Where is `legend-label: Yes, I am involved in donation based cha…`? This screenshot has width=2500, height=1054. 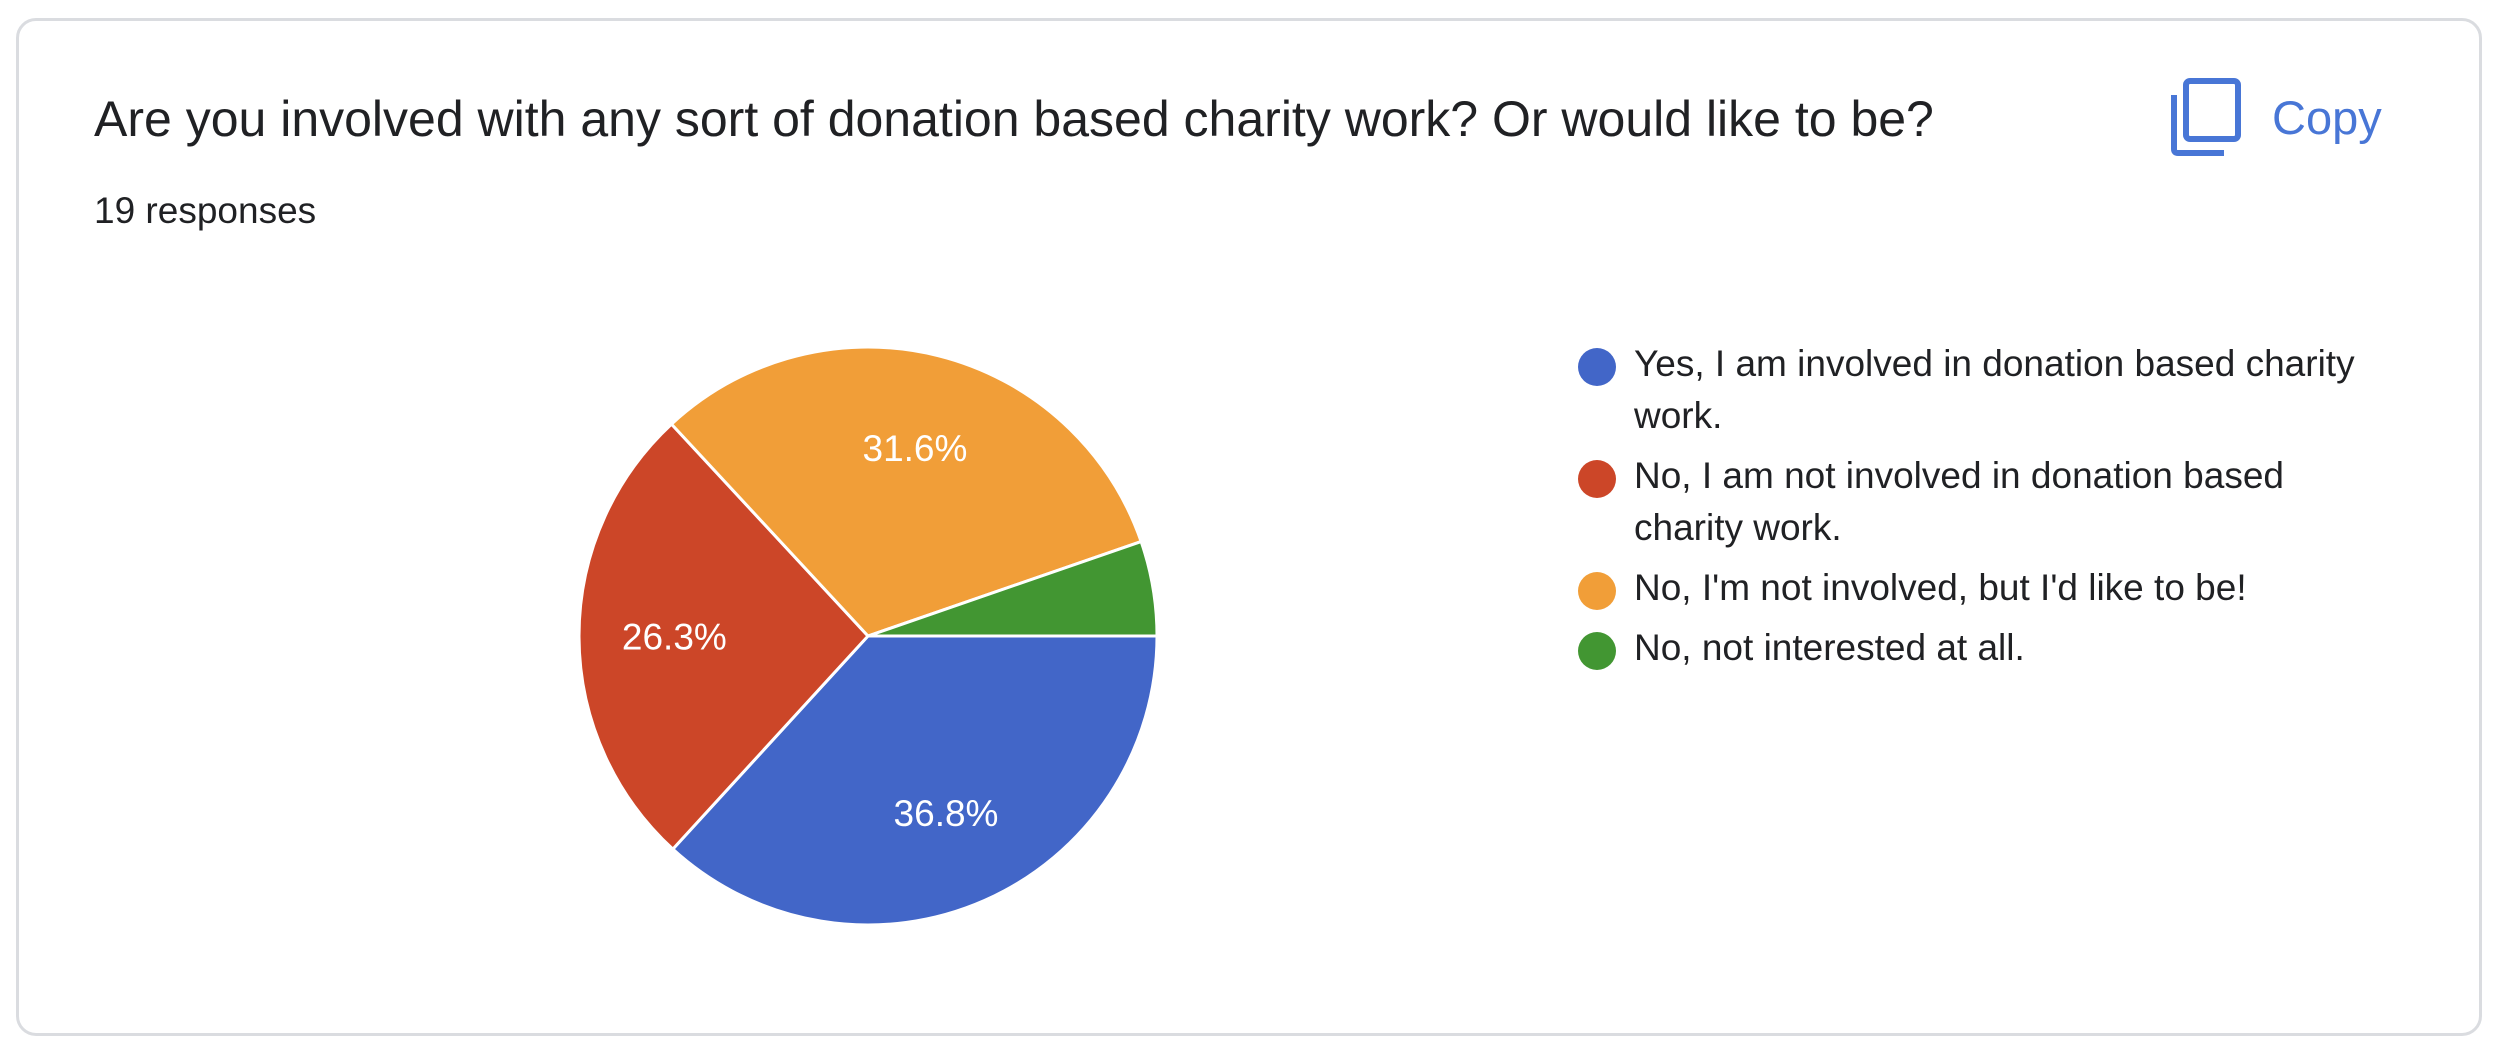 legend-label: Yes, I am involved in donation based cha… is located at coordinates (1994, 389).